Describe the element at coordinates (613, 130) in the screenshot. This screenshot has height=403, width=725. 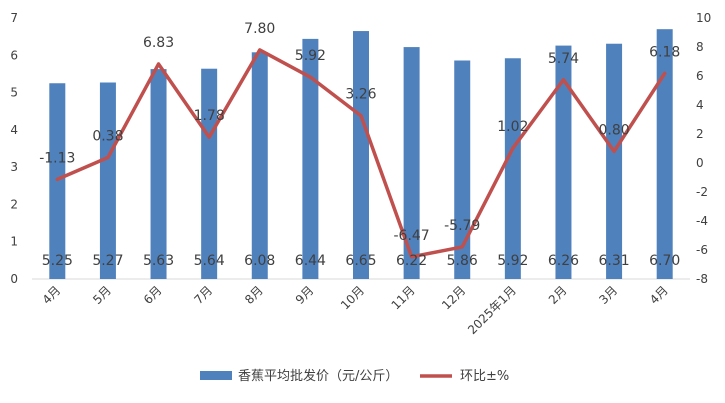
I see `line-data-label: 0.80` at that location.